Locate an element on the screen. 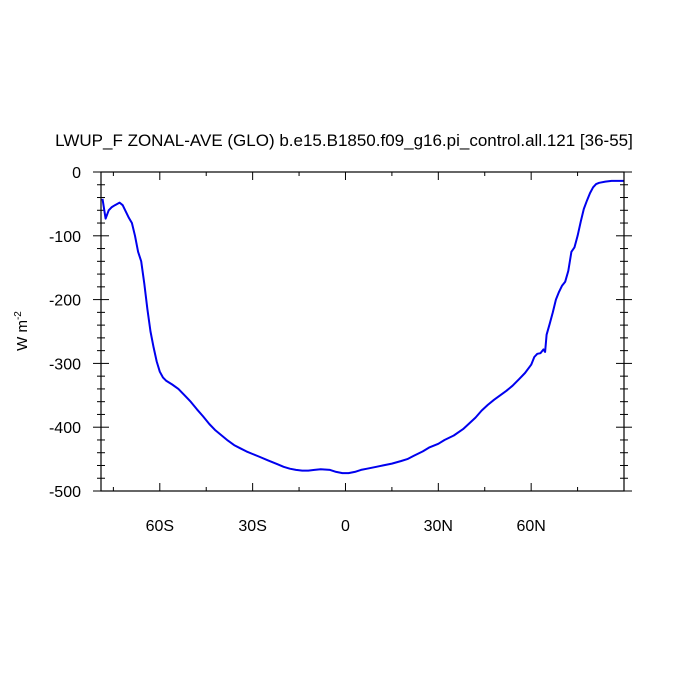 The image size is (700, 700). x-tick-label: 60N is located at coordinates (530, 526).